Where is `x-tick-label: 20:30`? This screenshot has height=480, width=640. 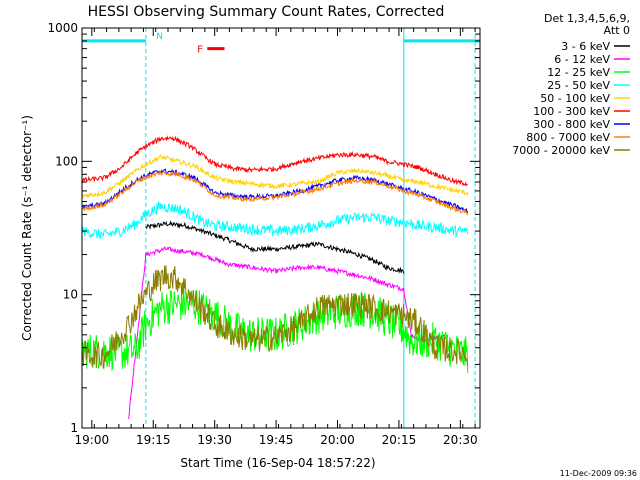
x-tick-label: 20:30 is located at coordinates (460, 440).